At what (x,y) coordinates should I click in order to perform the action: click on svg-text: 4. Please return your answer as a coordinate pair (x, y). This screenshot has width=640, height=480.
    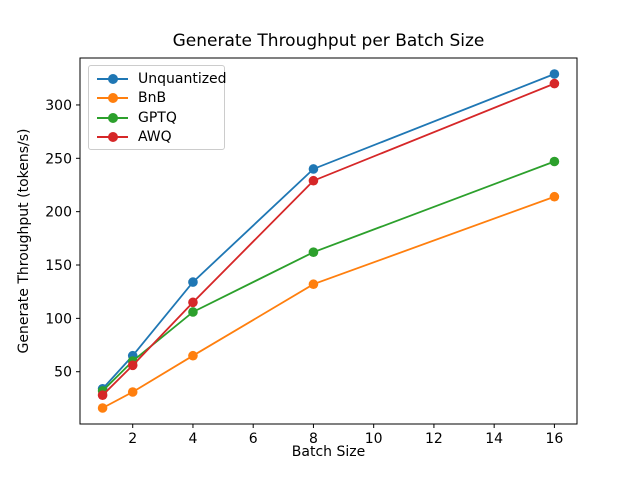
    Looking at the image, I should click on (192, 439).